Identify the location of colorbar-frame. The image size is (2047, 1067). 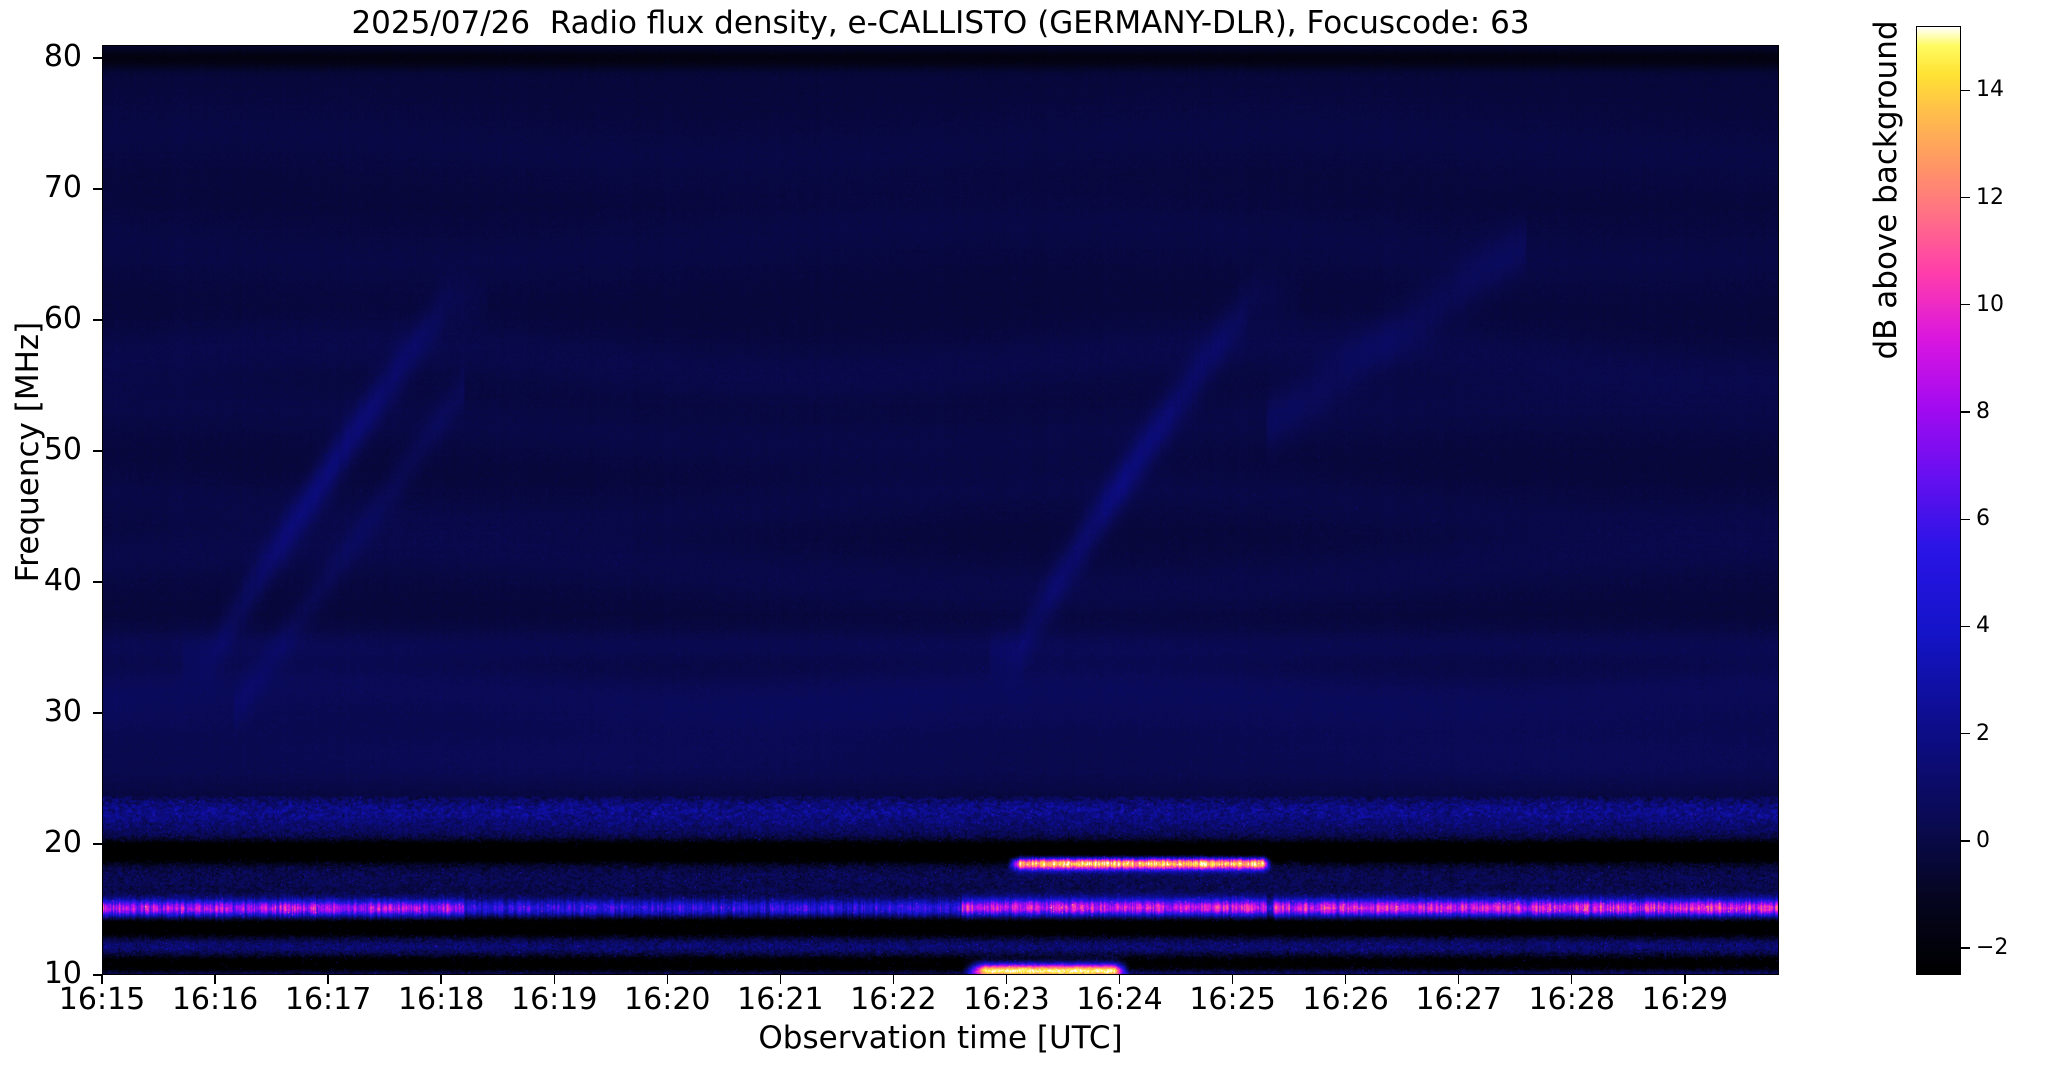
(1938, 500).